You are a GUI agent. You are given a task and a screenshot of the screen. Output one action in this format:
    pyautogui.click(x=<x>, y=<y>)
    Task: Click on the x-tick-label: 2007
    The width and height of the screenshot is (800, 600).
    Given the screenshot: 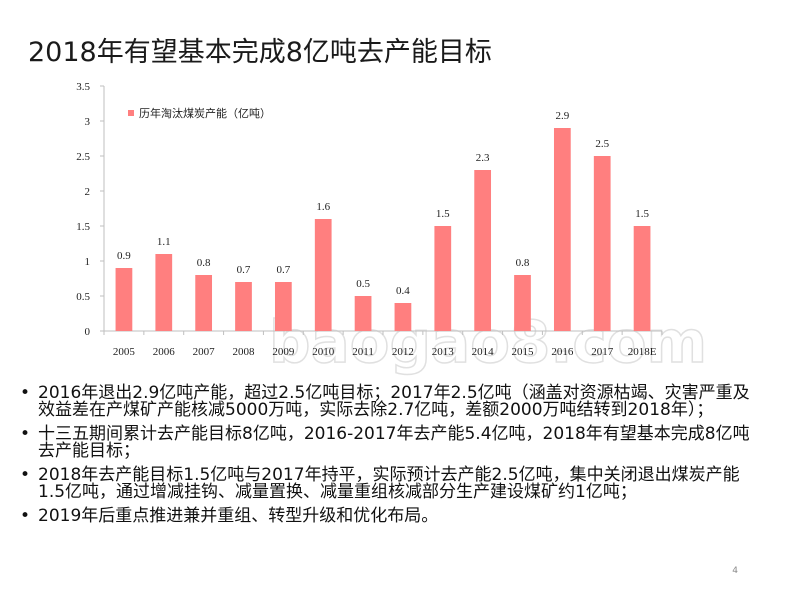 What is the action you would take?
    pyautogui.click(x=204, y=352)
    